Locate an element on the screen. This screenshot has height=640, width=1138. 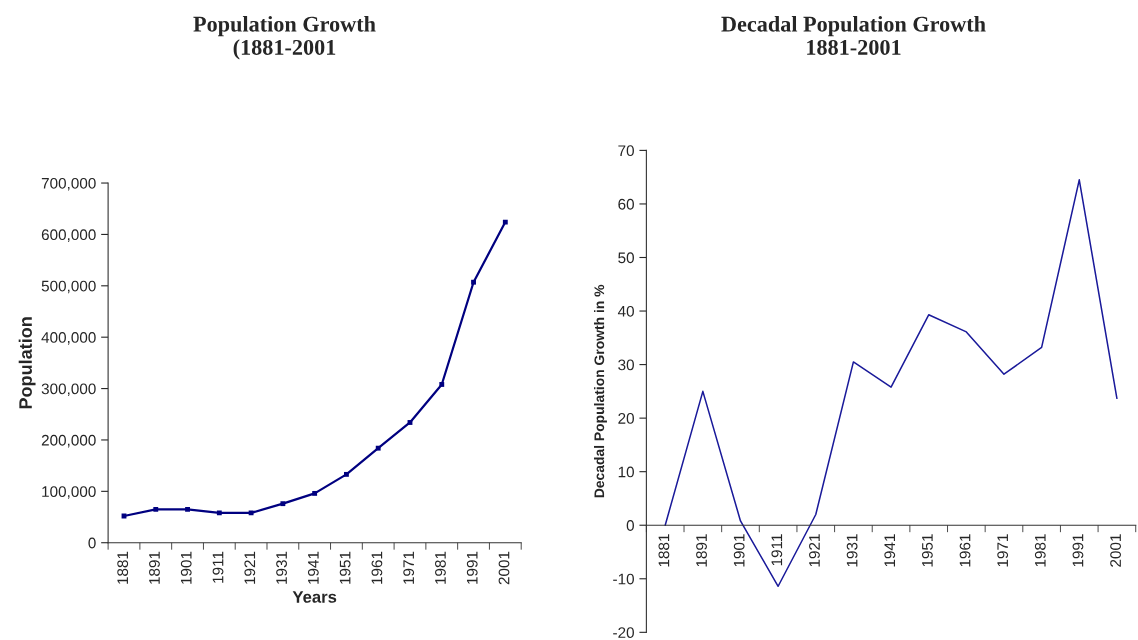
y-axis-title: Decadal Population Growth in % is located at coordinates (600, 391).